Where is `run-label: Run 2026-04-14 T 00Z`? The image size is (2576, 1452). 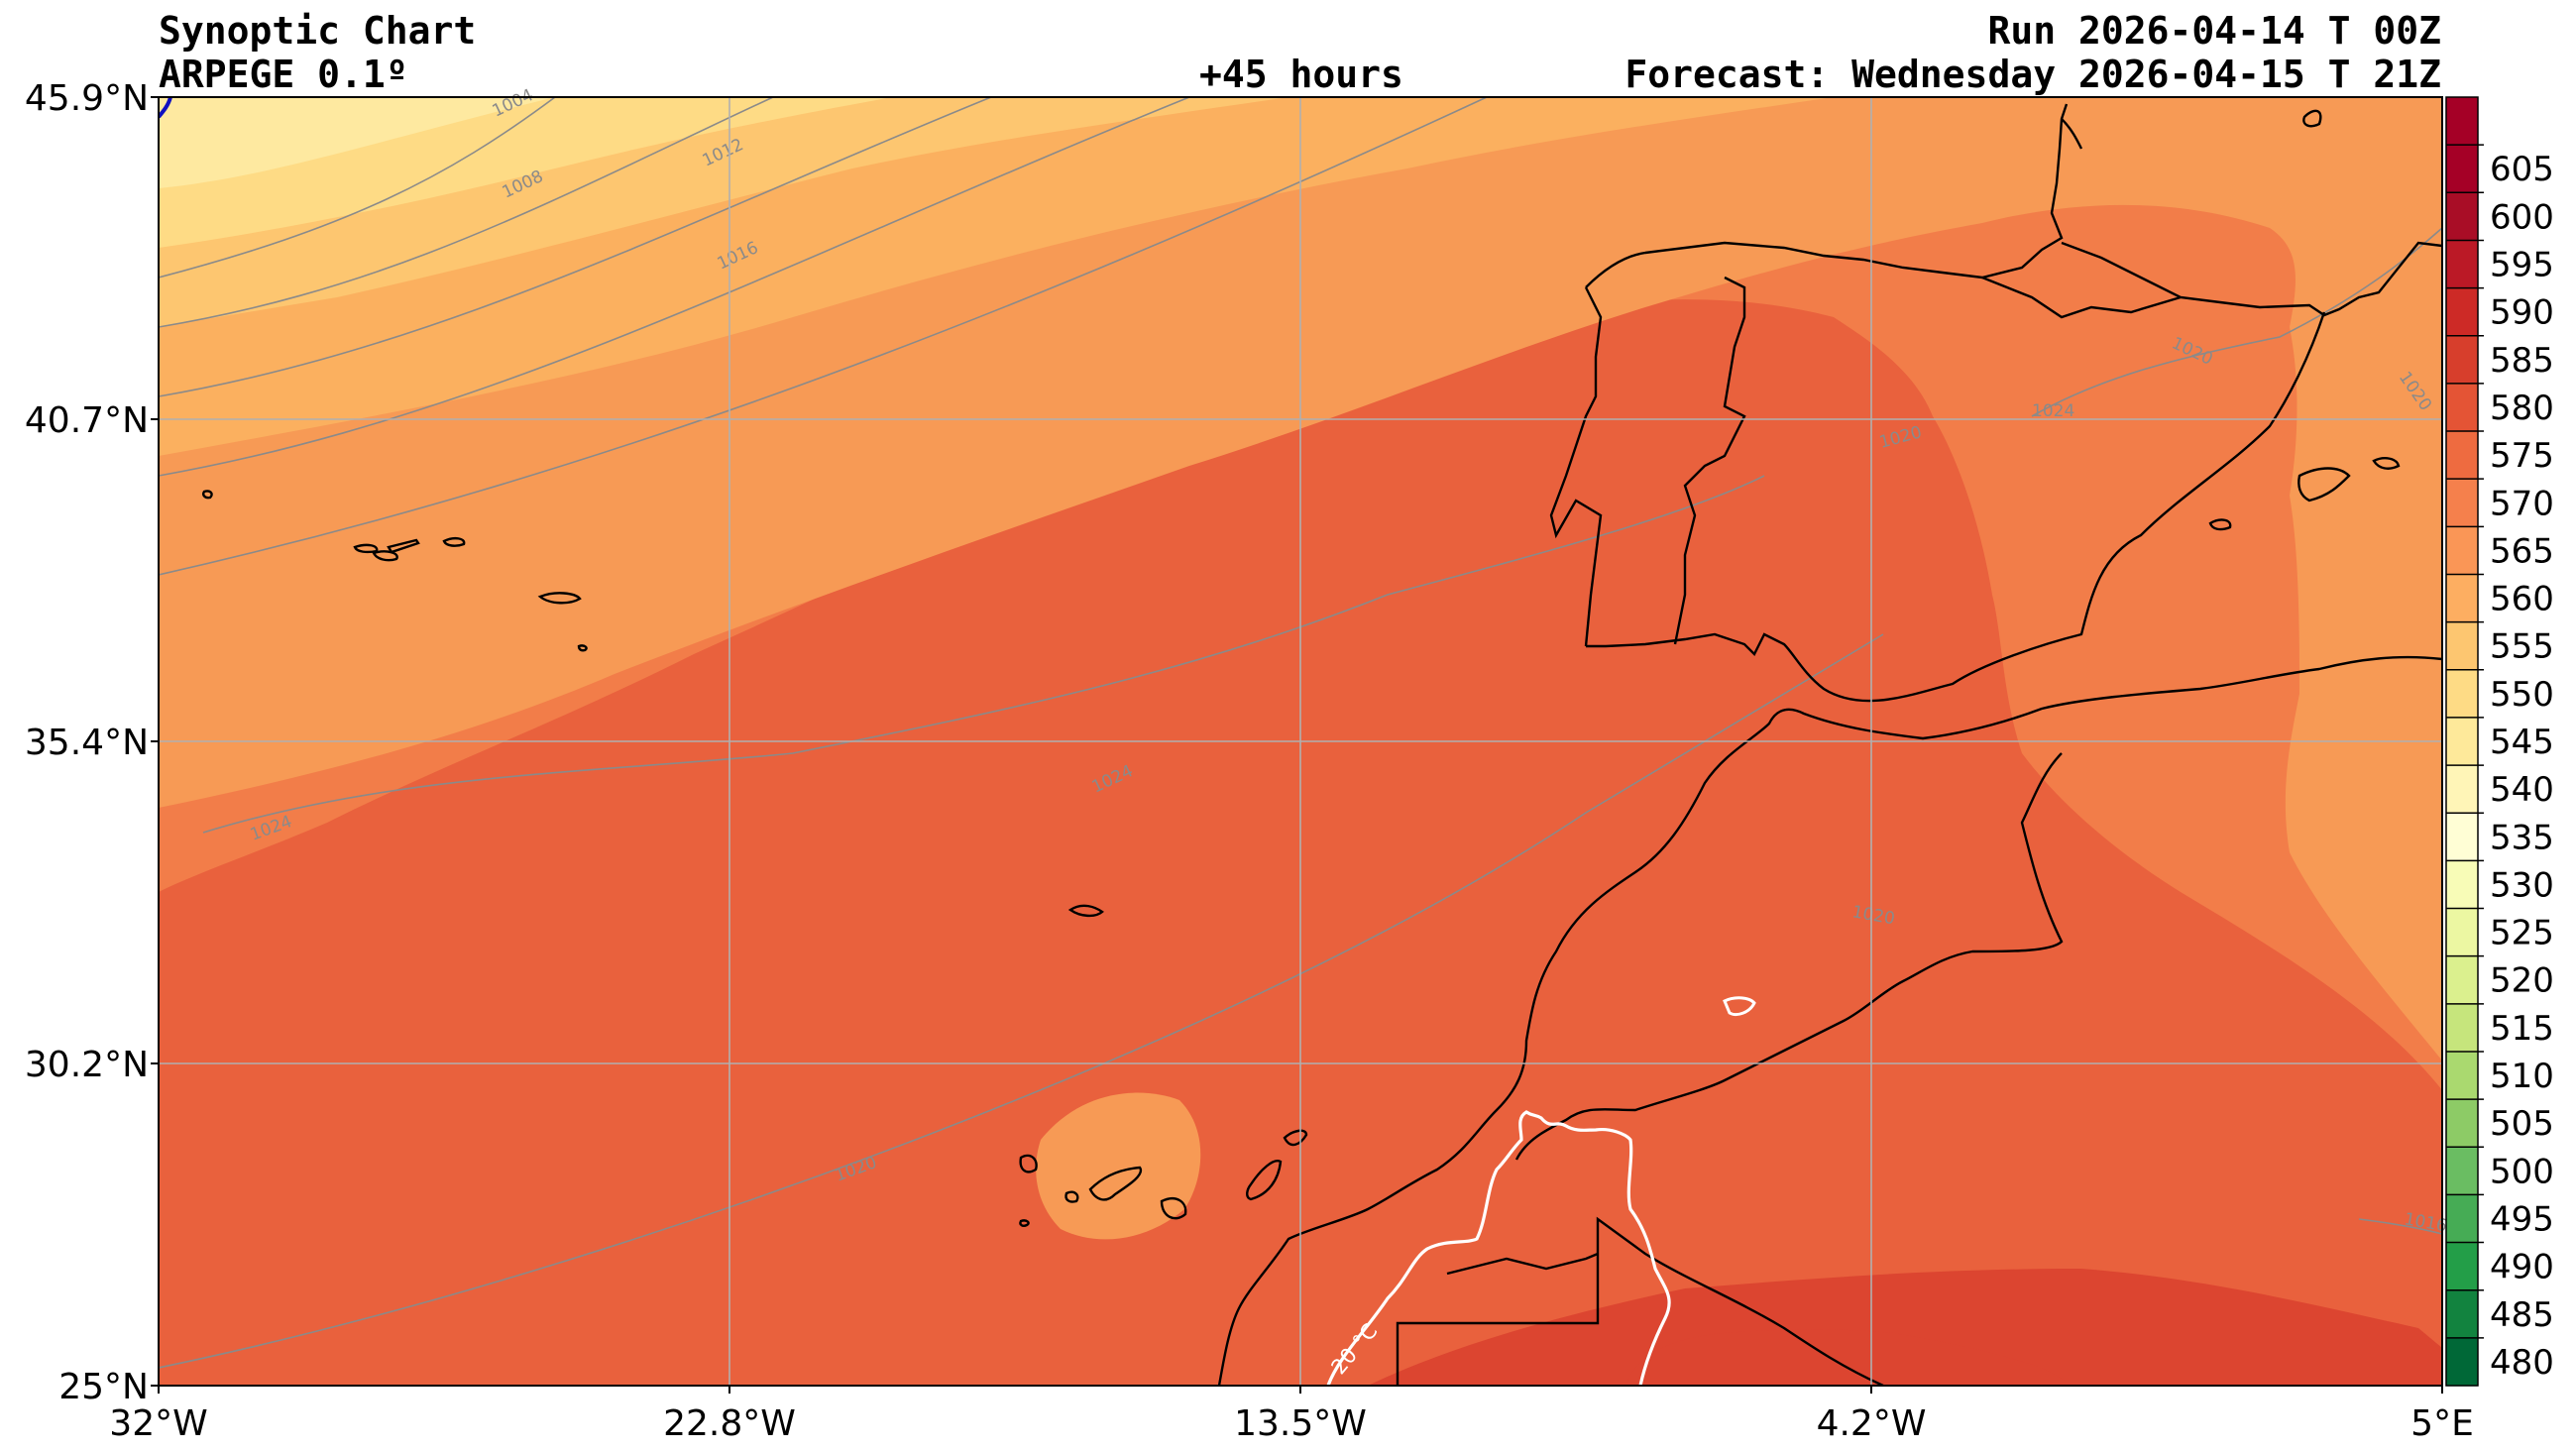 run-label: Run 2026-04-14 T 00Z is located at coordinates (2214, 31).